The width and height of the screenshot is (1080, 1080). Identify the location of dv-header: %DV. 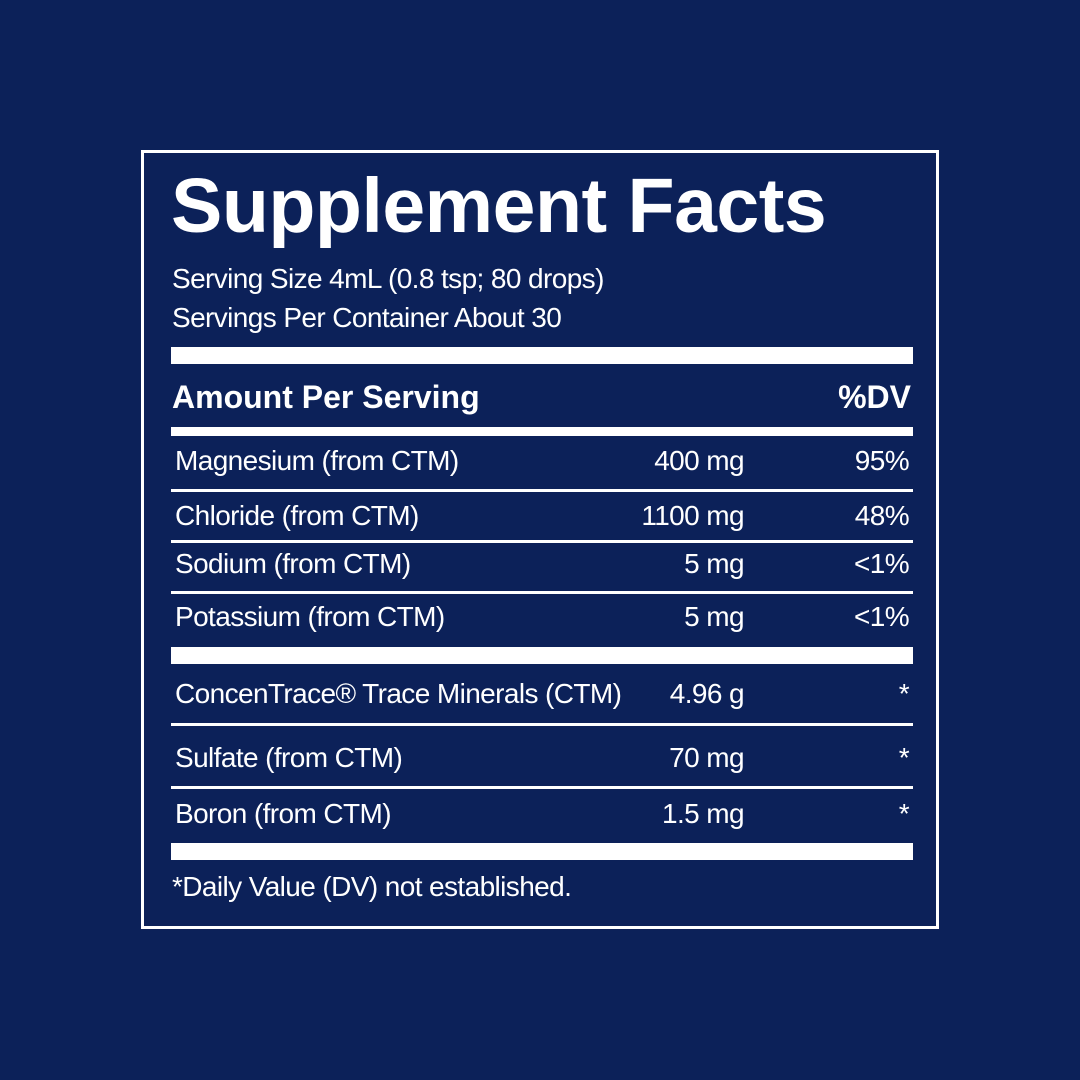
(874, 397).